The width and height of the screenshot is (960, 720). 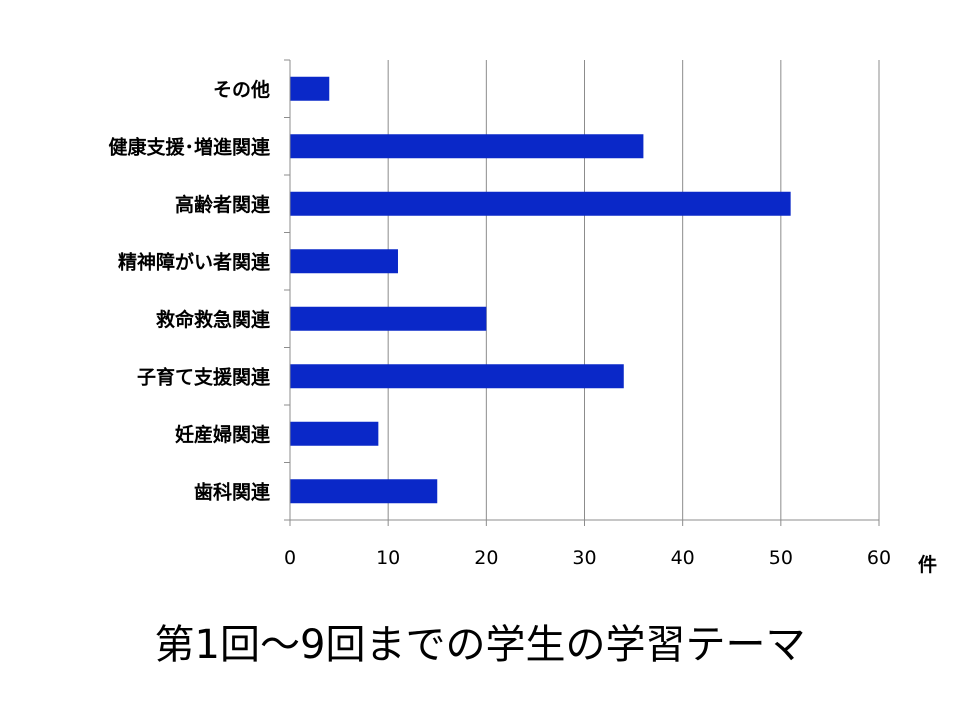 I want to click on x-unit-label: 件, so click(x=927, y=564).